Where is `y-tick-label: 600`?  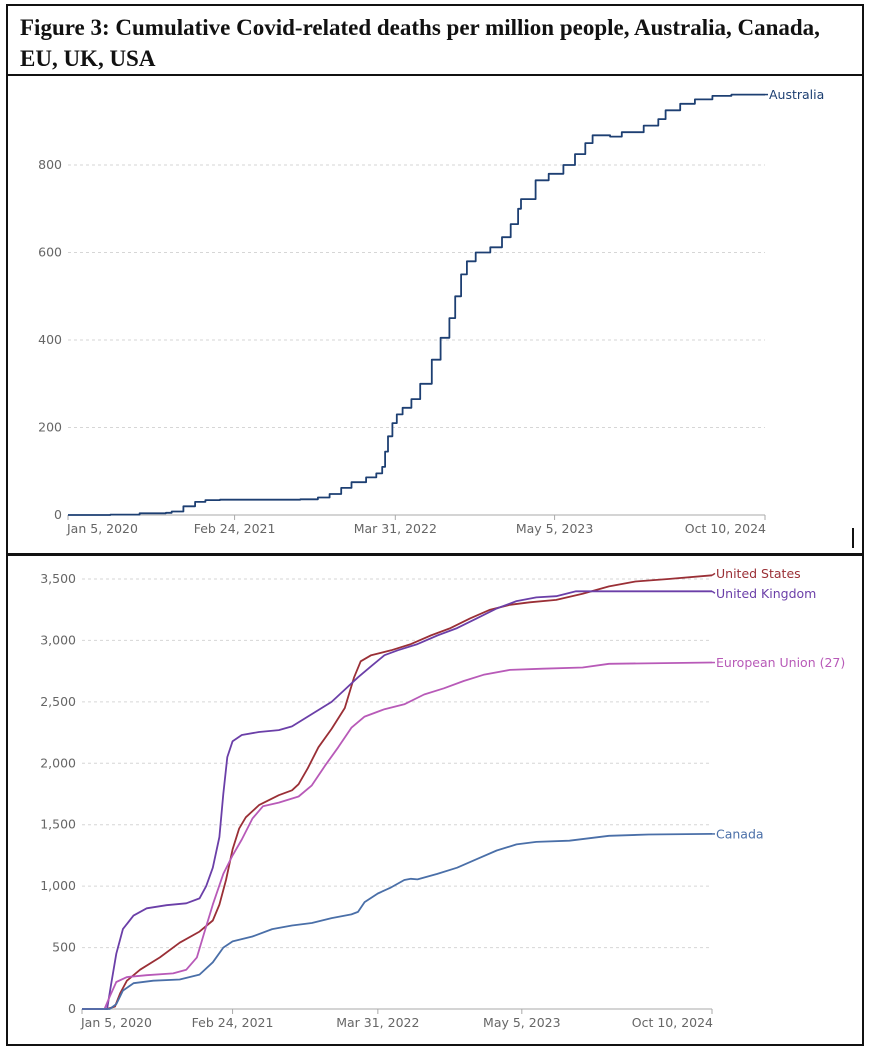
y-tick-label: 600 is located at coordinates (50, 252).